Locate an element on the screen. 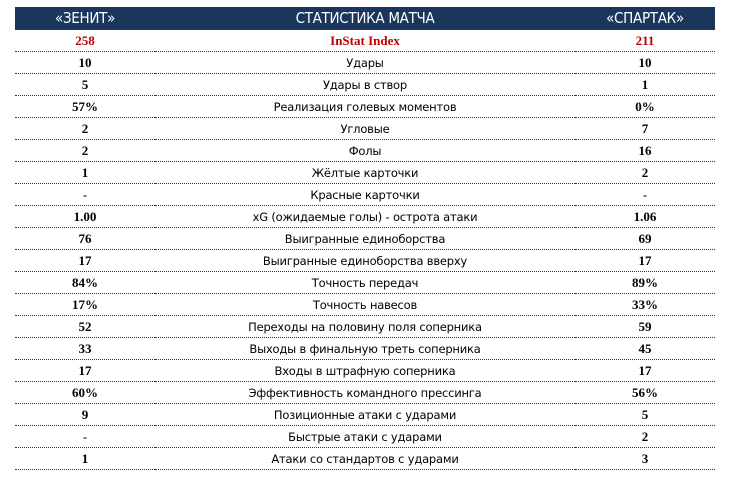 Image resolution: width=730 pixels, height=477 pixels. stat-label: InStat Index is located at coordinates (365, 40).